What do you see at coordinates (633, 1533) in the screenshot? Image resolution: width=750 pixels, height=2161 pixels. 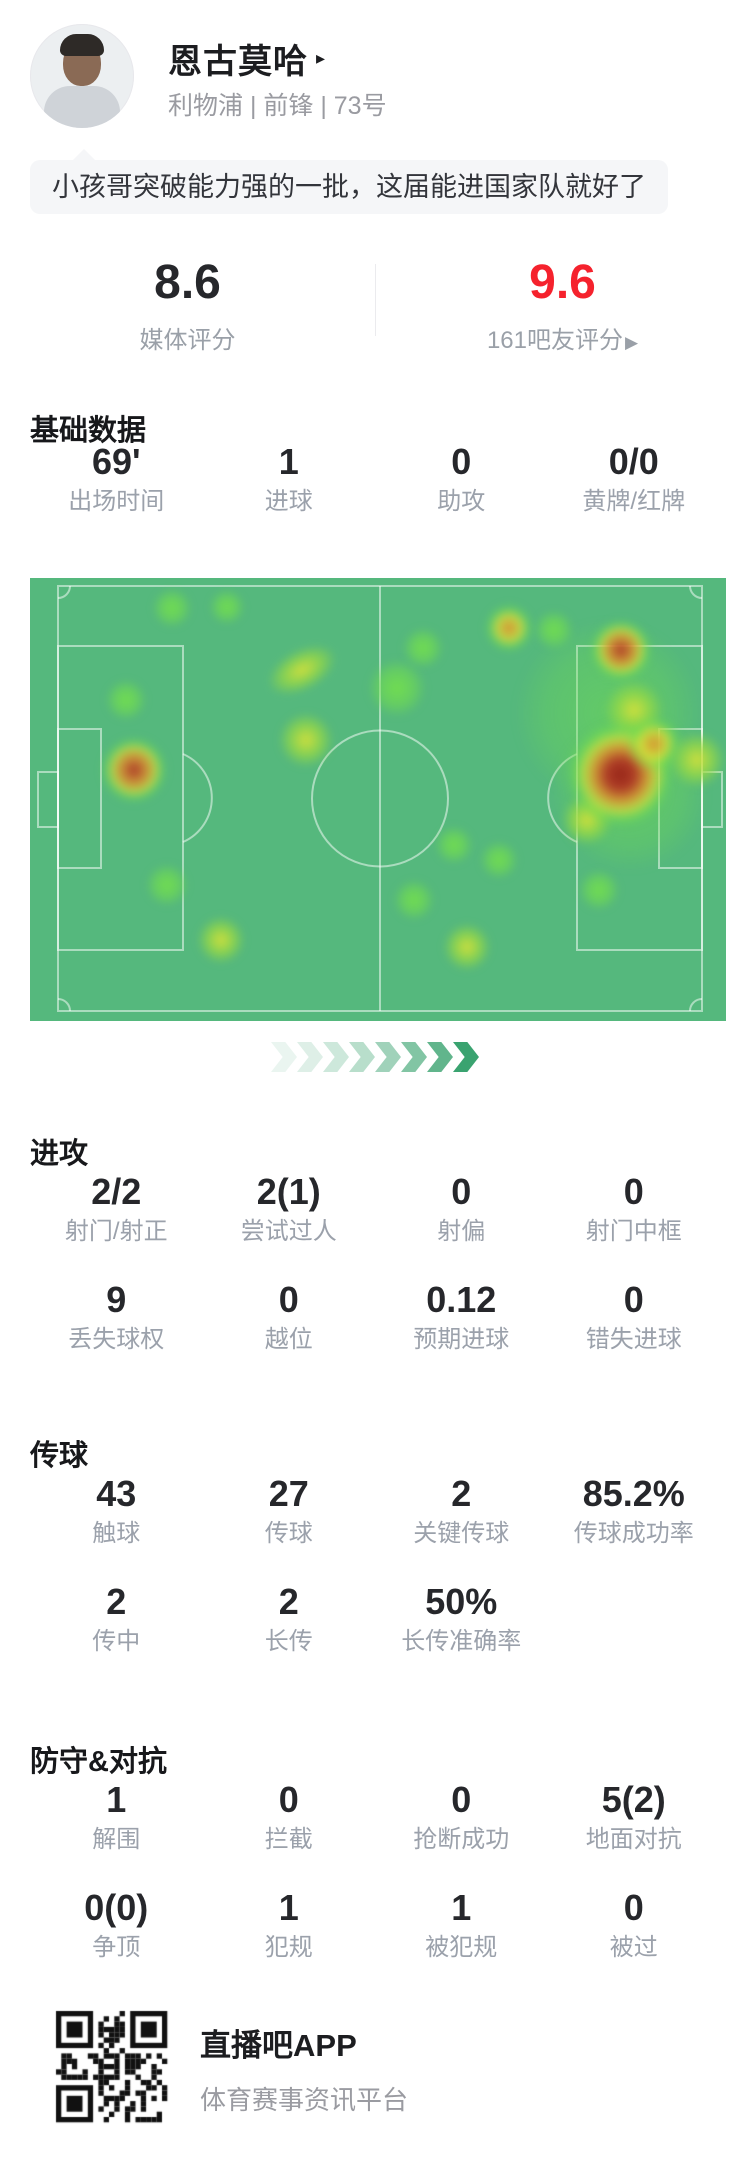 I see `stat-label: 传球成功率` at bounding box center [633, 1533].